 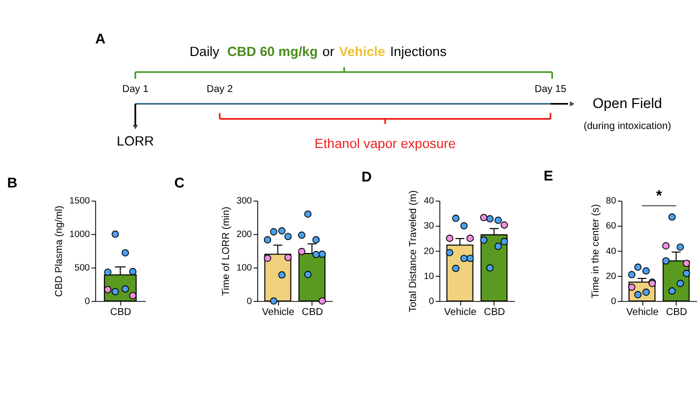 I want to click on y-axis-title: Time of LORR (min), so click(x=226, y=251).